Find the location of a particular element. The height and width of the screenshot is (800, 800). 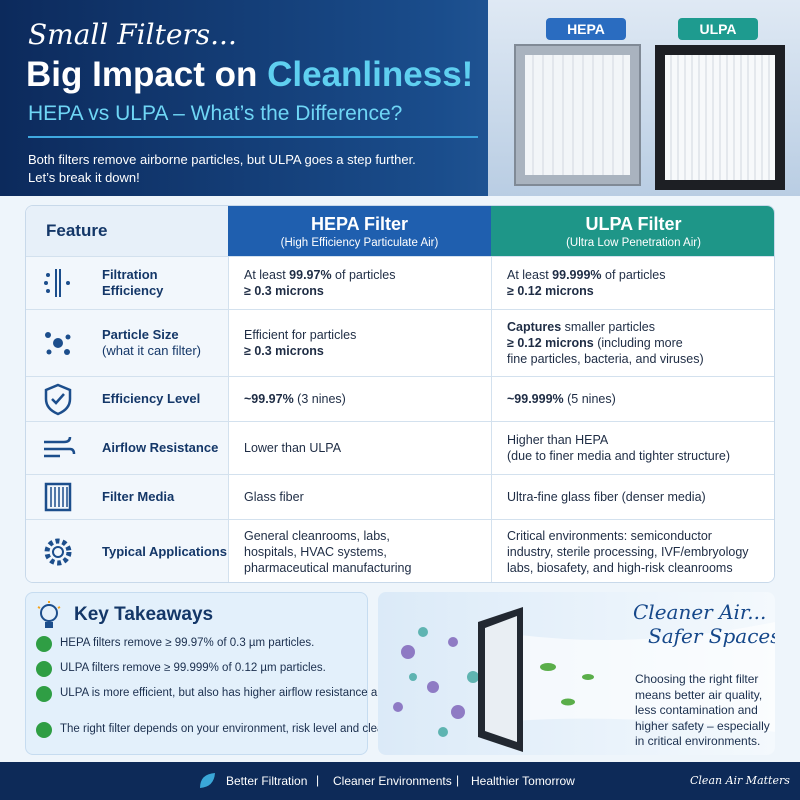

column-header: ULPA Filter (Ultra Low Penetration Air) is located at coordinates (632, 231).